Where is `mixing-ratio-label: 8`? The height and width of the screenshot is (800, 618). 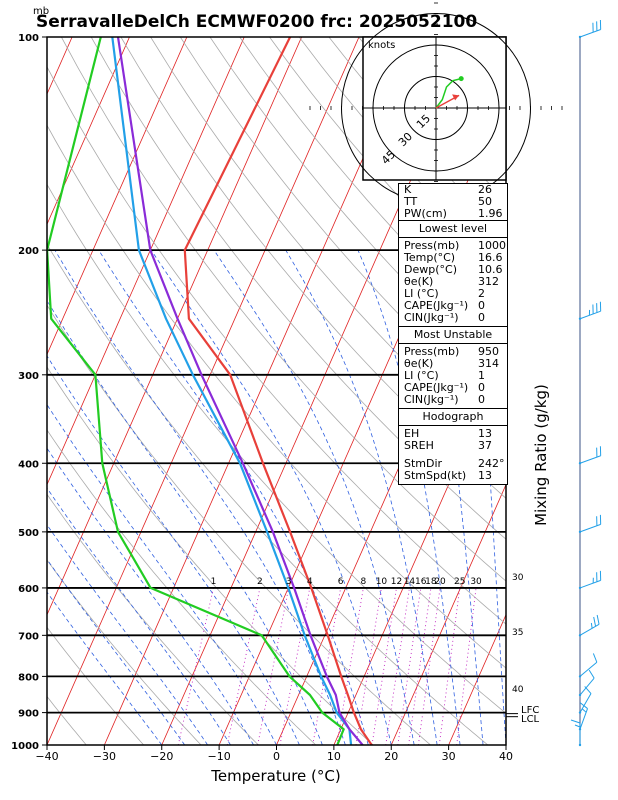
mixing-ratio-label: 8 is located at coordinates (363, 582).